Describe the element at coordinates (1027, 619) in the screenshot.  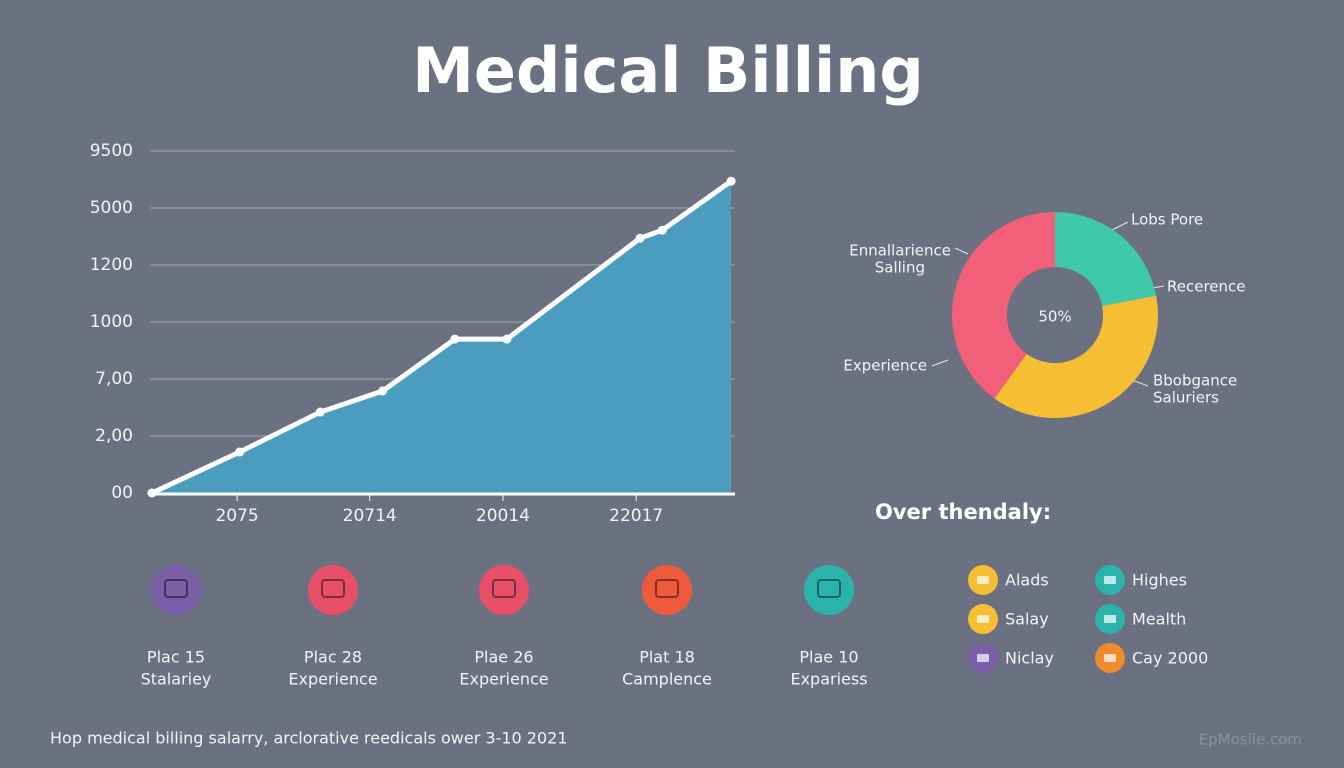
I see `legend-label: Salay` at that location.